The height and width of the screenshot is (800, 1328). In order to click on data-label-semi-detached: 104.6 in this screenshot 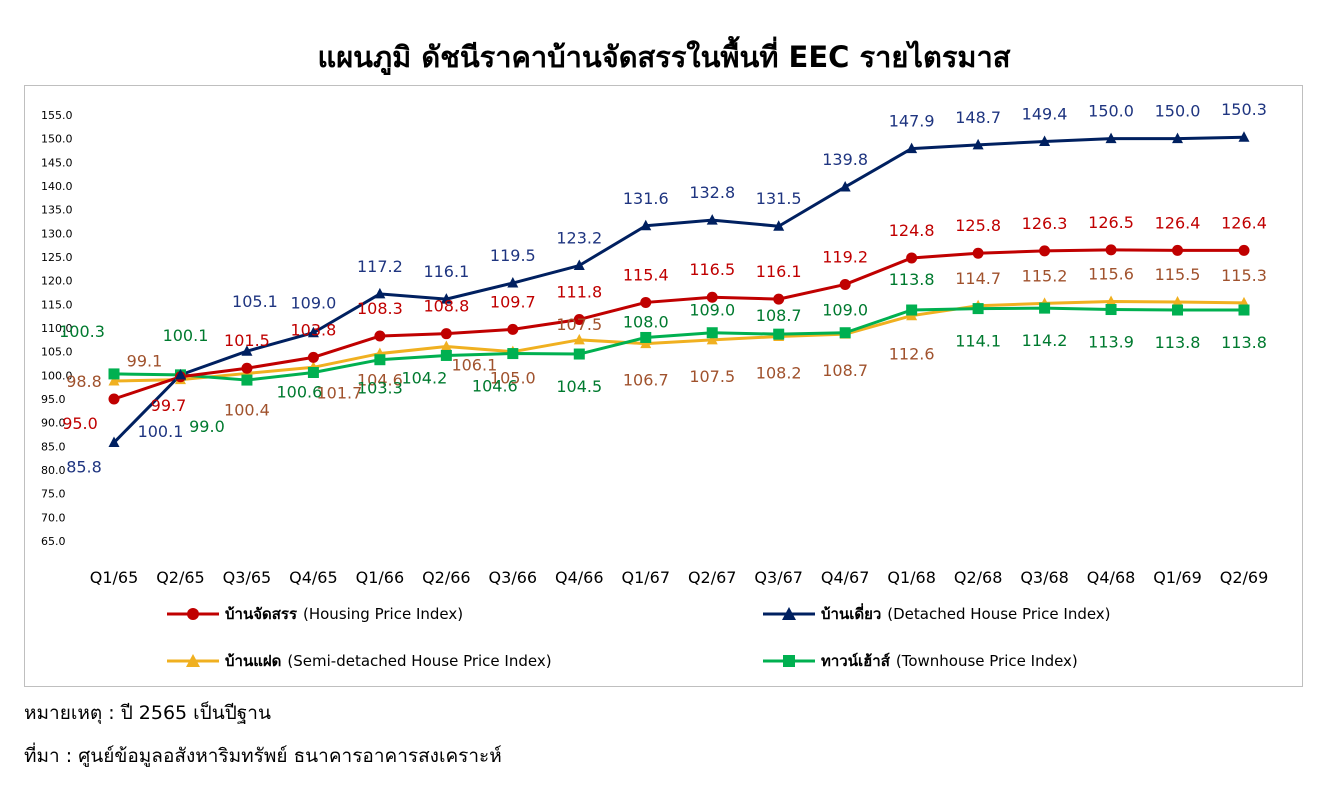, I will do `click(380, 380)`.